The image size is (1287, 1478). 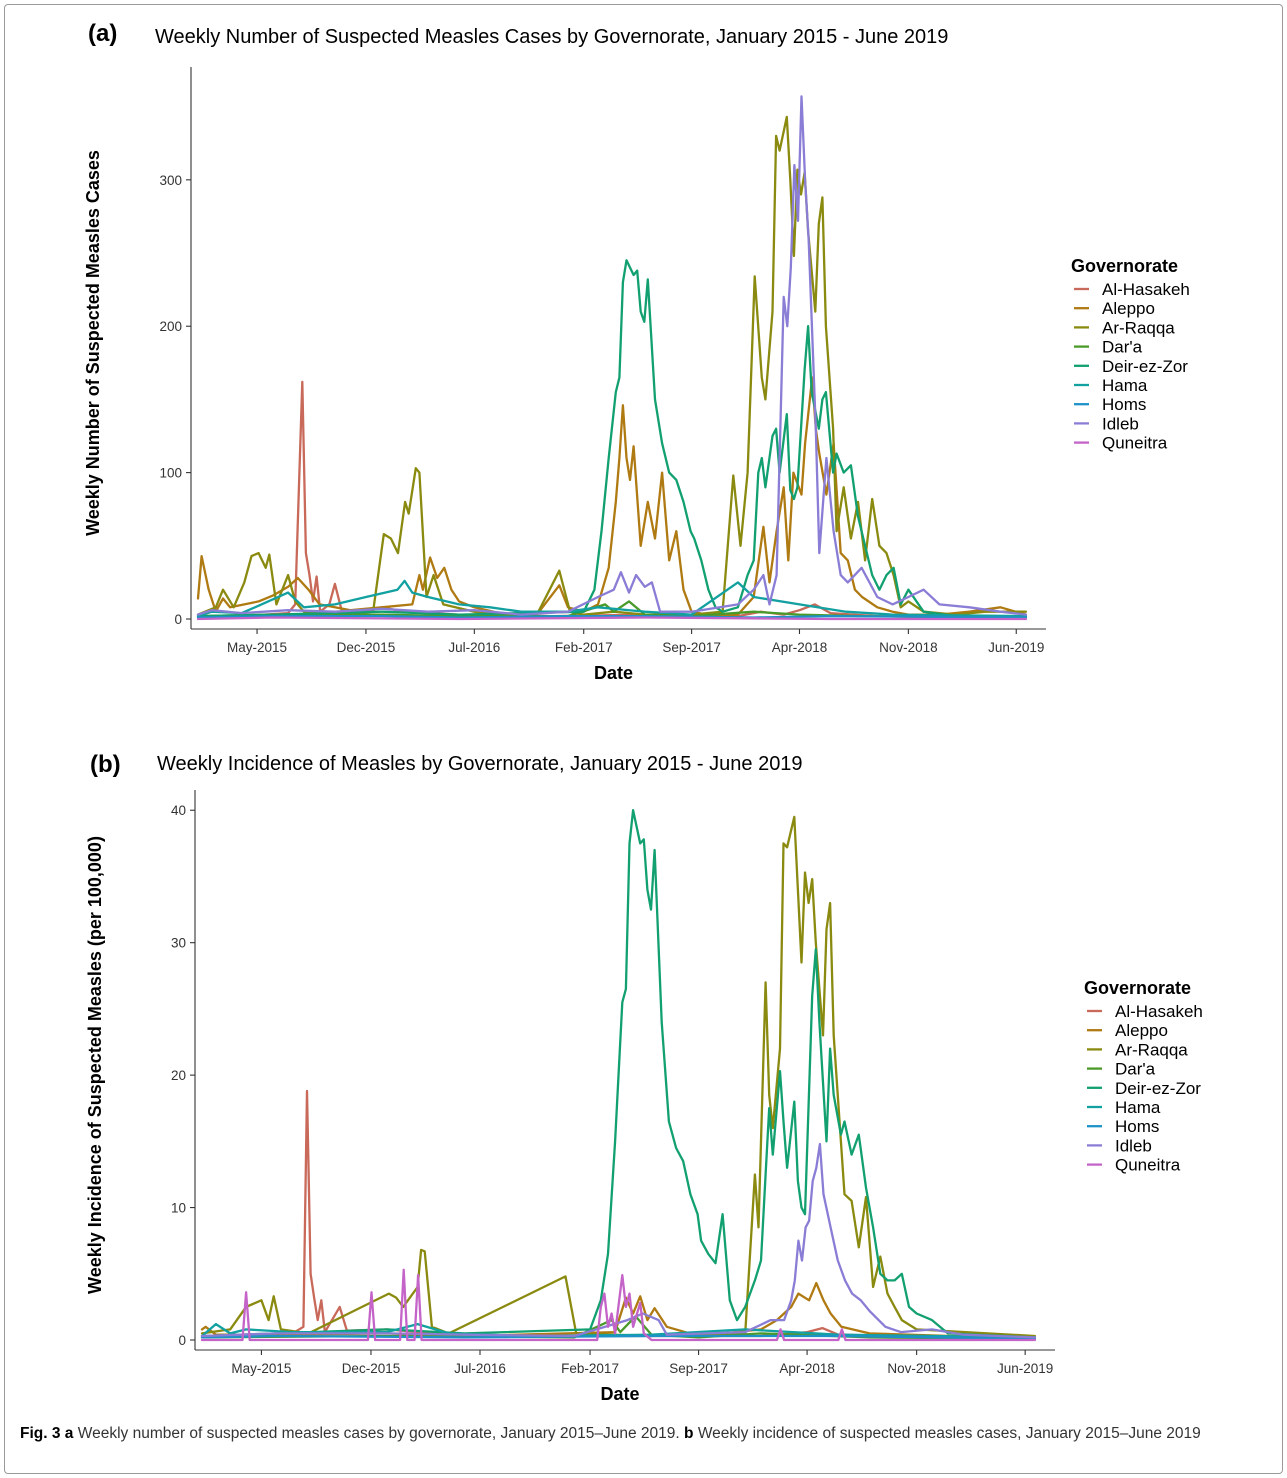 I want to click on chart-a-legend-title: Governorate, so click(x=1124, y=266).